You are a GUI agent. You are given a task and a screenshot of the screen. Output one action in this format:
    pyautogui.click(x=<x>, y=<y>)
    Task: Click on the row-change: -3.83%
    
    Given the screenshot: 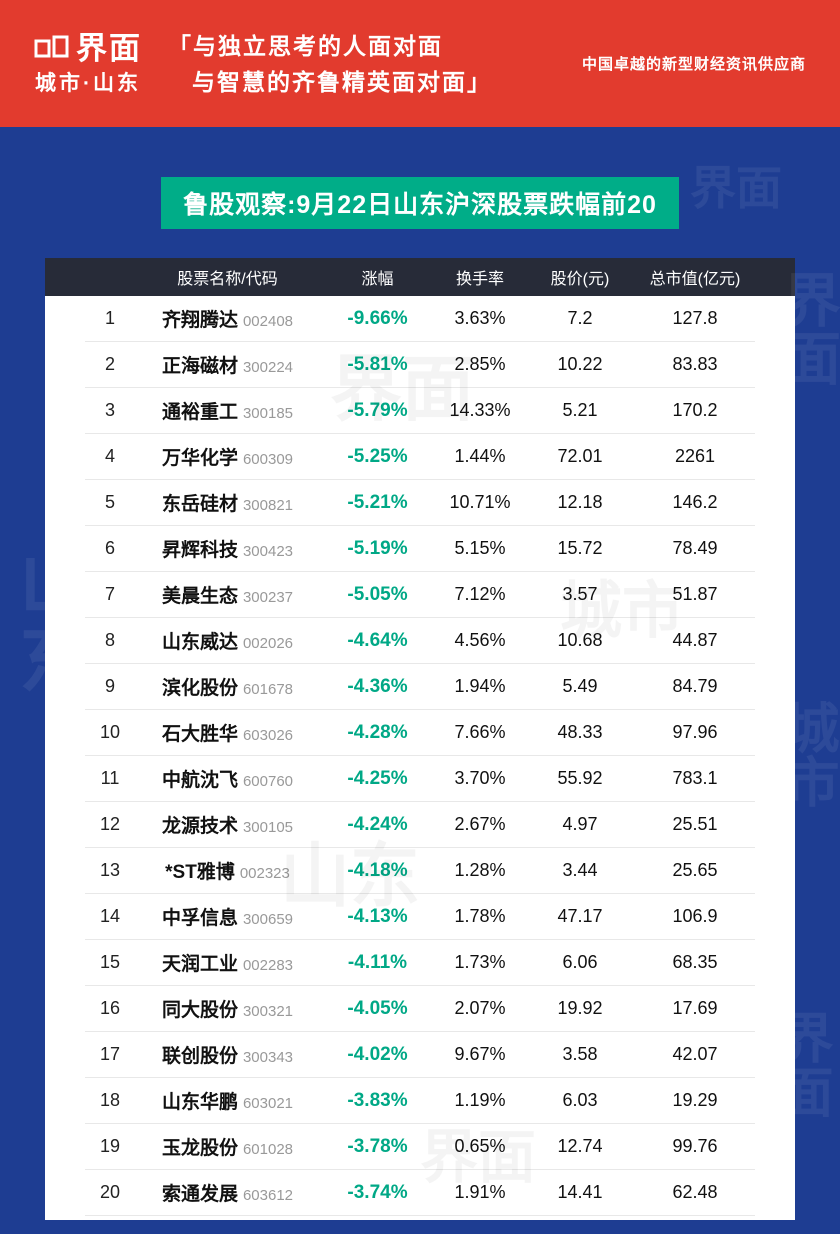 What is the action you would take?
    pyautogui.click(x=377, y=1100)
    